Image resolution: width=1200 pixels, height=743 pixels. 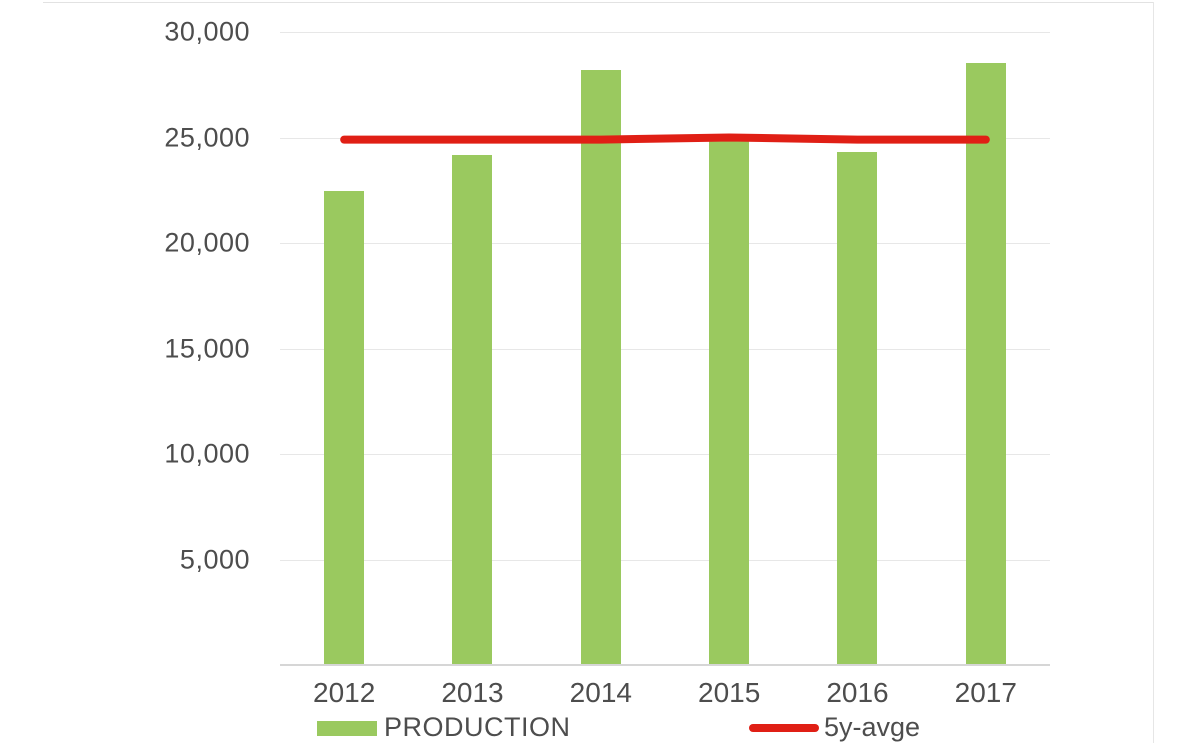 I want to click on y-tick-label-5000: 5,000, so click(x=214, y=559).